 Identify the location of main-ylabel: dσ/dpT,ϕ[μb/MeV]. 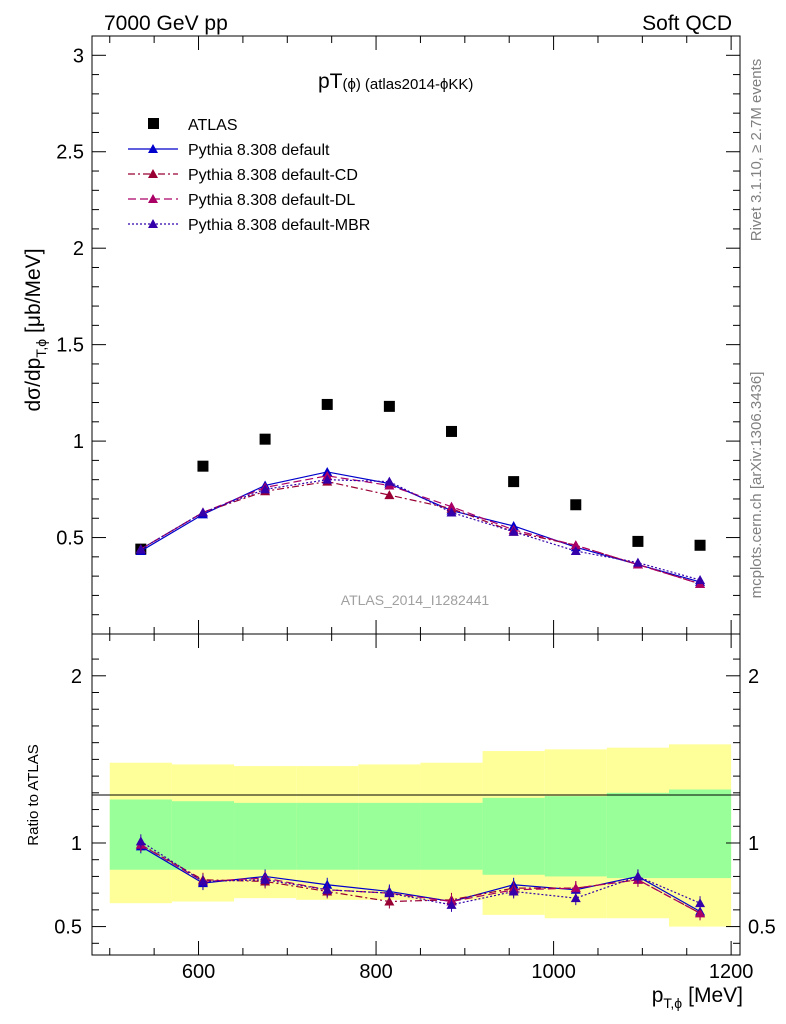
(35, 329).